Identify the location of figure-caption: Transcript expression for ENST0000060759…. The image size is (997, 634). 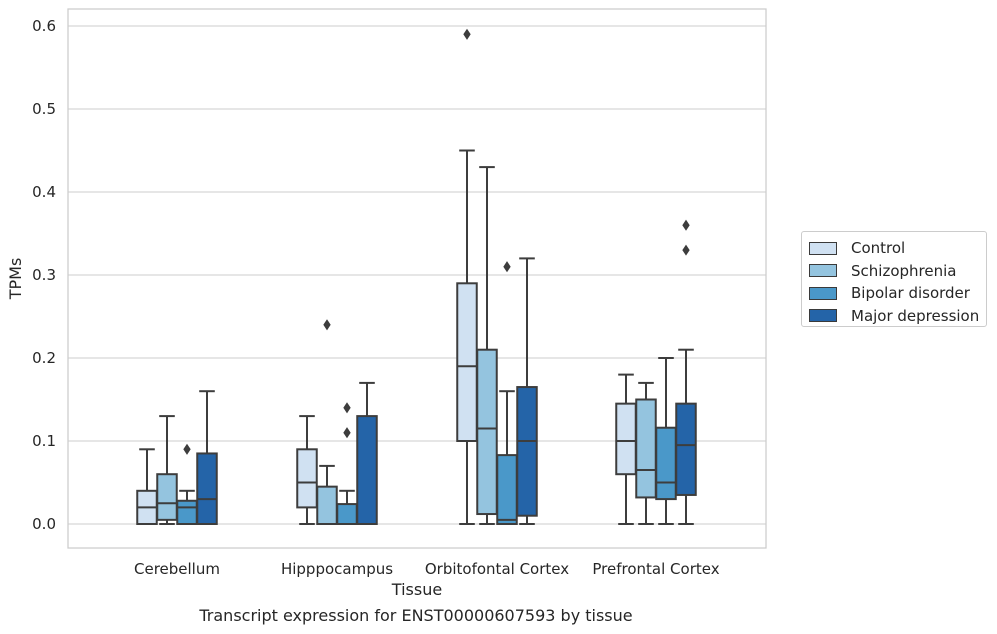
(416, 615).